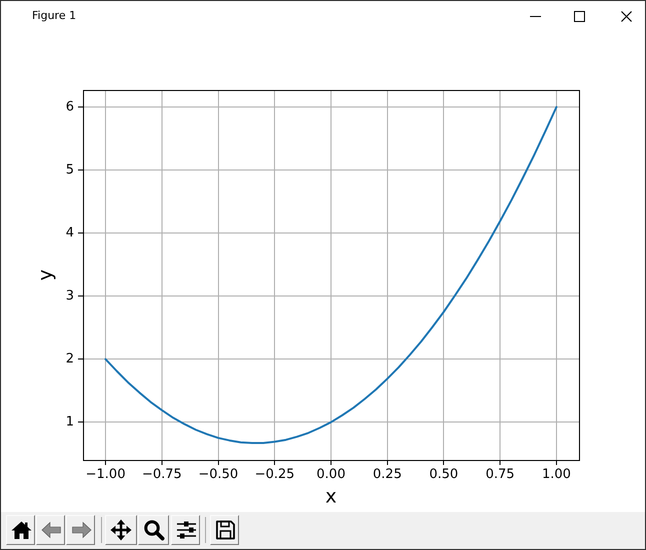 The height and width of the screenshot is (550, 646). I want to click on y-tick-label: 2, so click(70, 359).